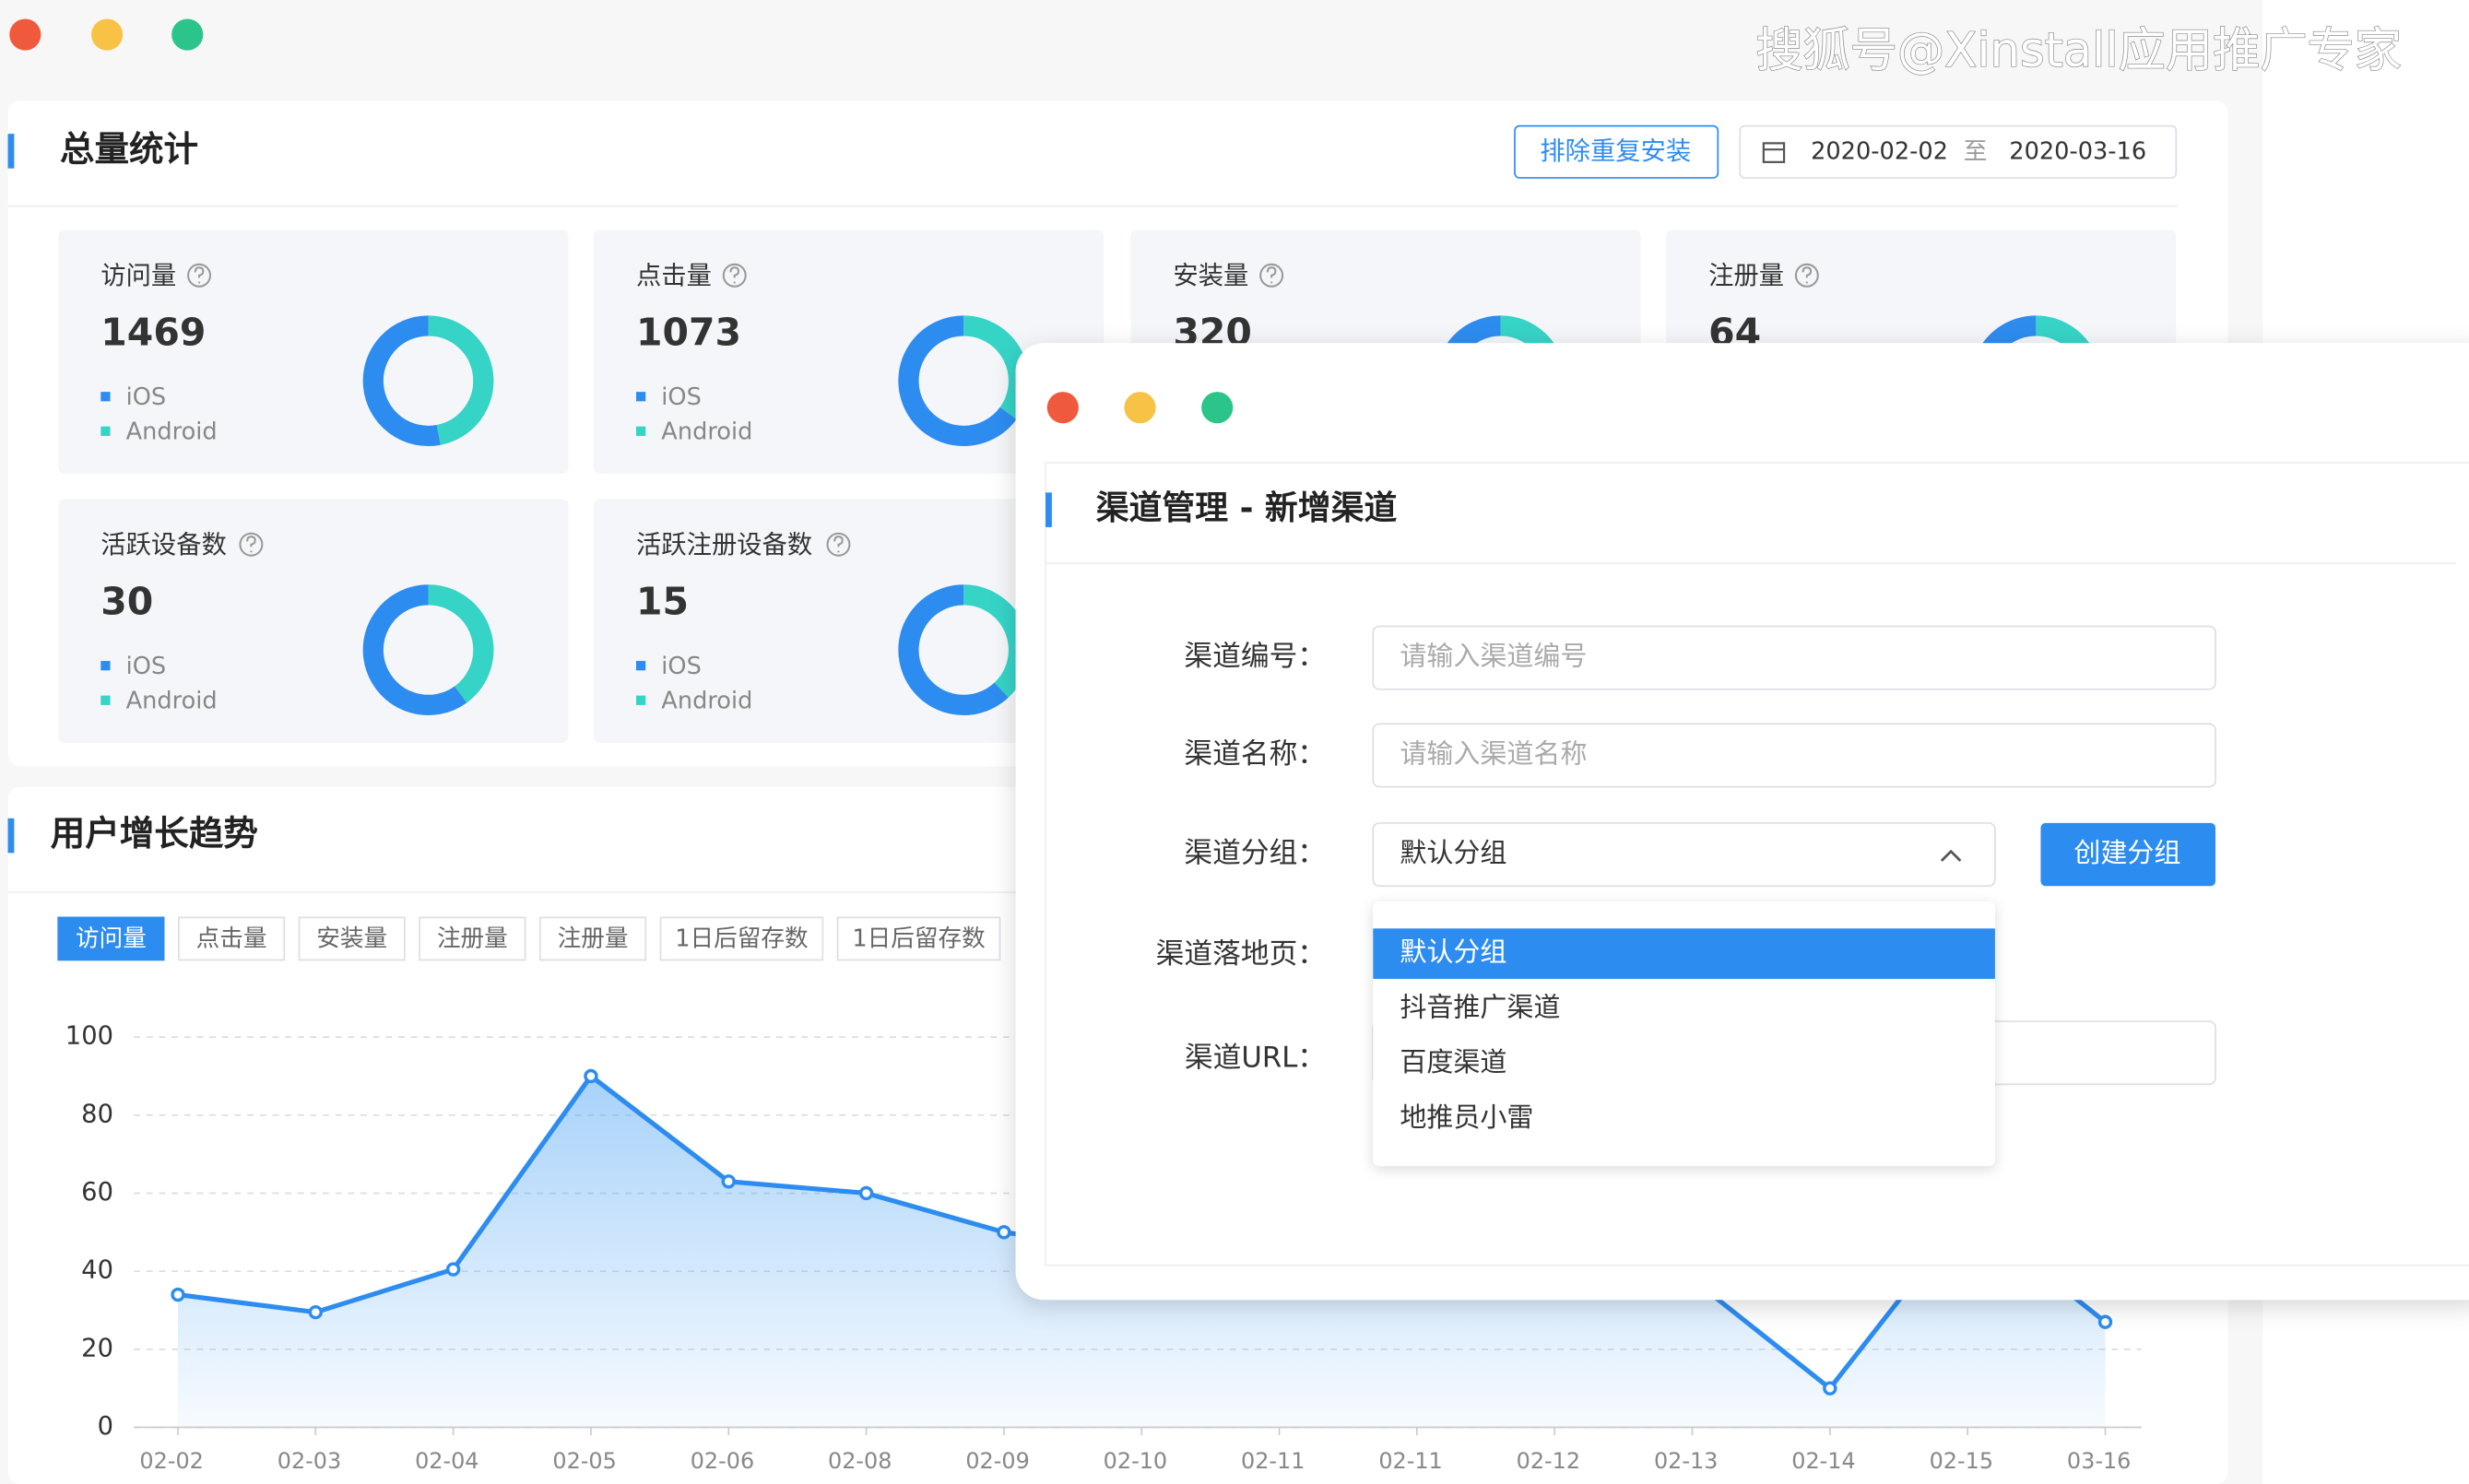 The width and height of the screenshot is (2469, 1484). I want to click on x-tick-label: 02-03, so click(310, 1461).